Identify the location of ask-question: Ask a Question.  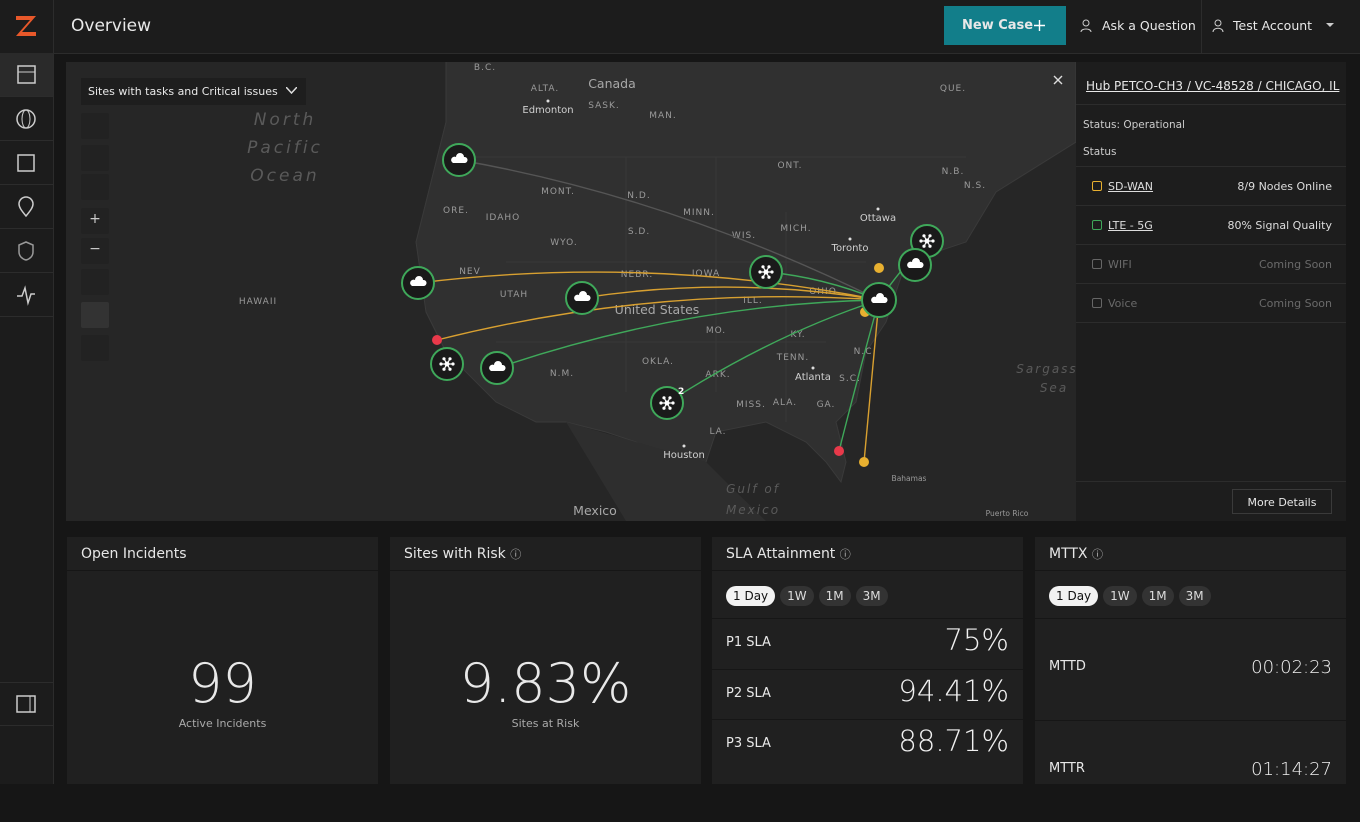
(1138, 25).